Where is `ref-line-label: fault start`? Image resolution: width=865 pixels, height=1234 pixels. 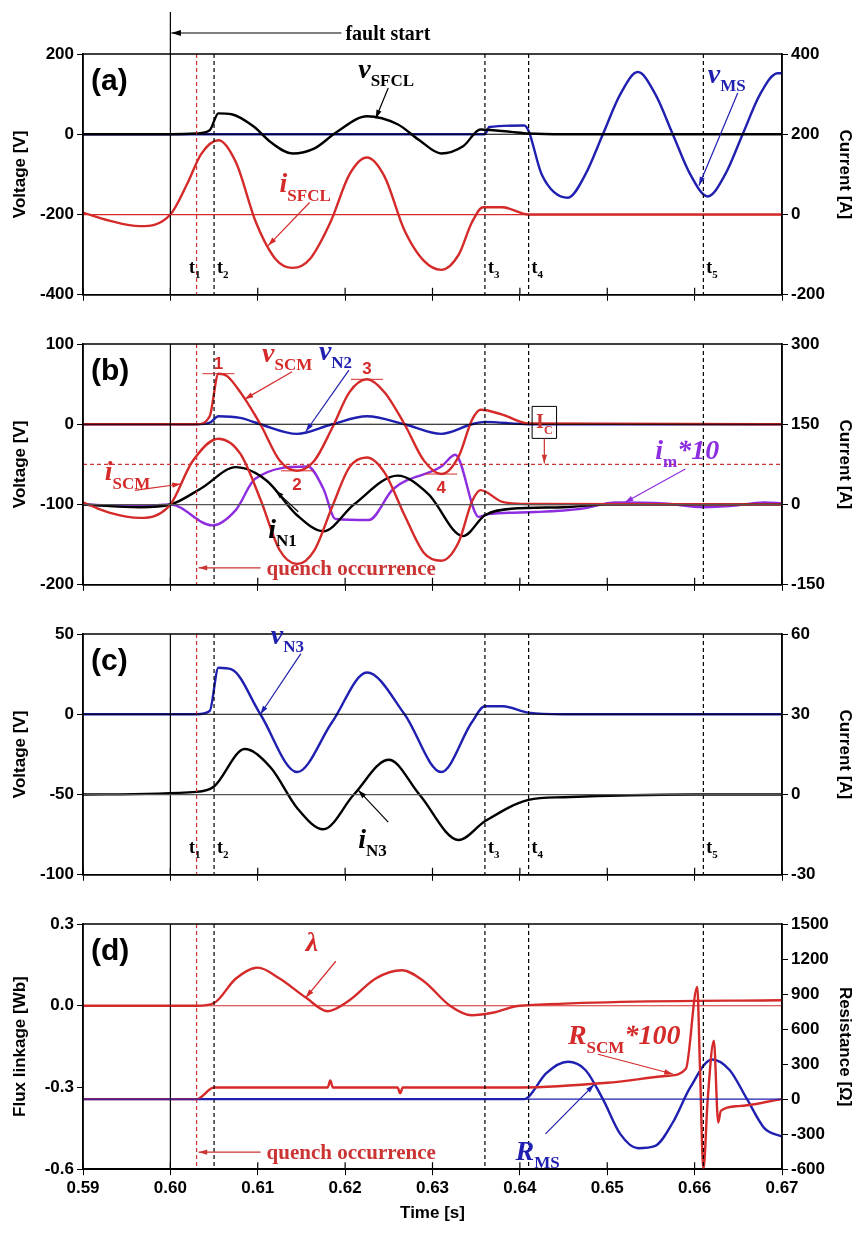 ref-line-label: fault start is located at coordinates (388, 33).